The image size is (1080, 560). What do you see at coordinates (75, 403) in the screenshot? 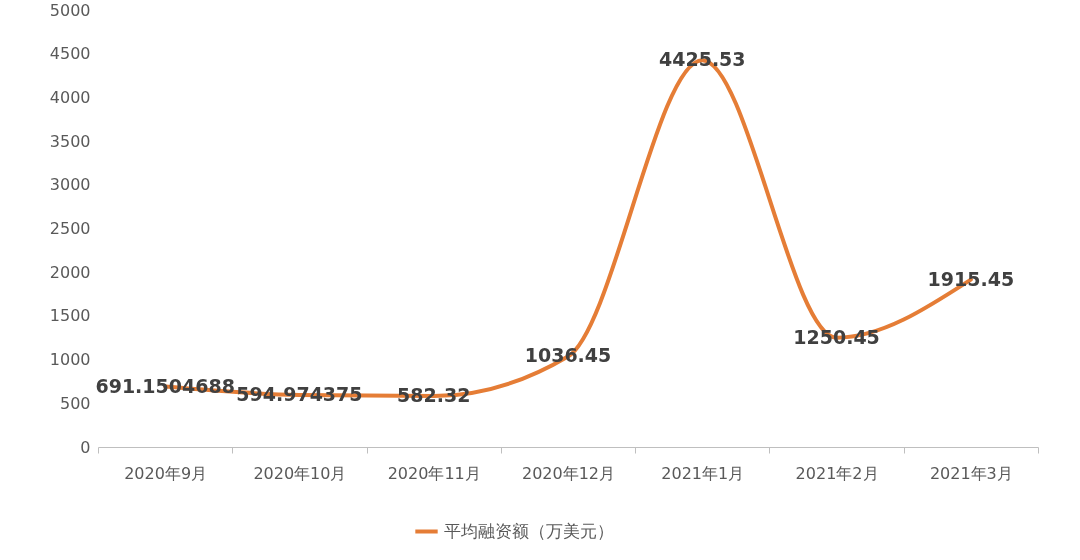
I see `y-tick-label: 500` at bounding box center [75, 403].